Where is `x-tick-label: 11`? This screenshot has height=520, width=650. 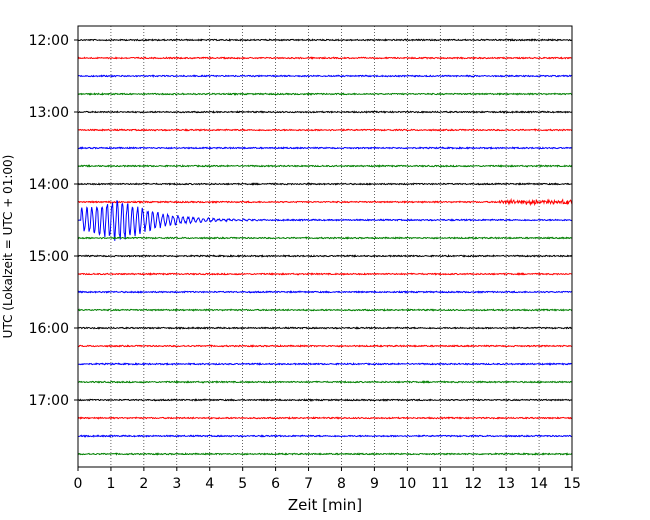 x-tick-label: 11 is located at coordinates (440, 484).